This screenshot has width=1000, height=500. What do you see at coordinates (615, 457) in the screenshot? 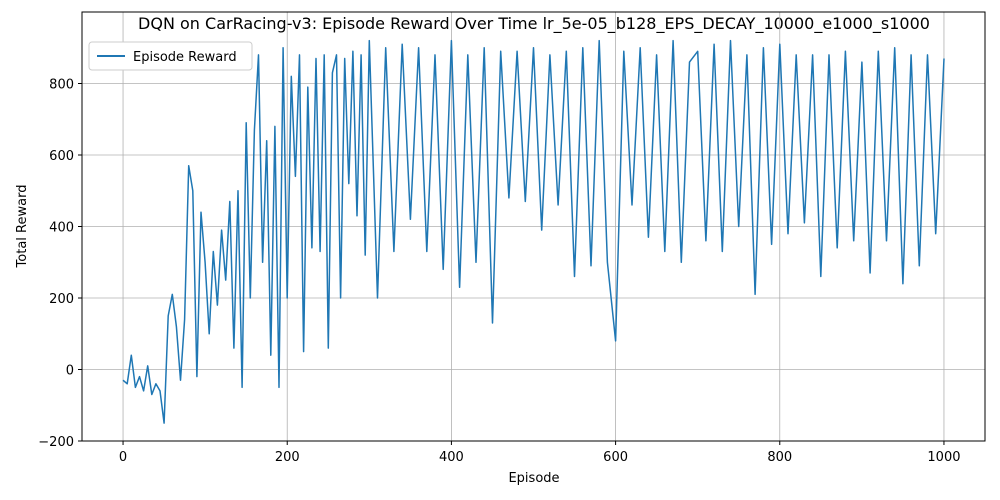
I see `x-tick-label: 600` at bounding box center [615, 457].